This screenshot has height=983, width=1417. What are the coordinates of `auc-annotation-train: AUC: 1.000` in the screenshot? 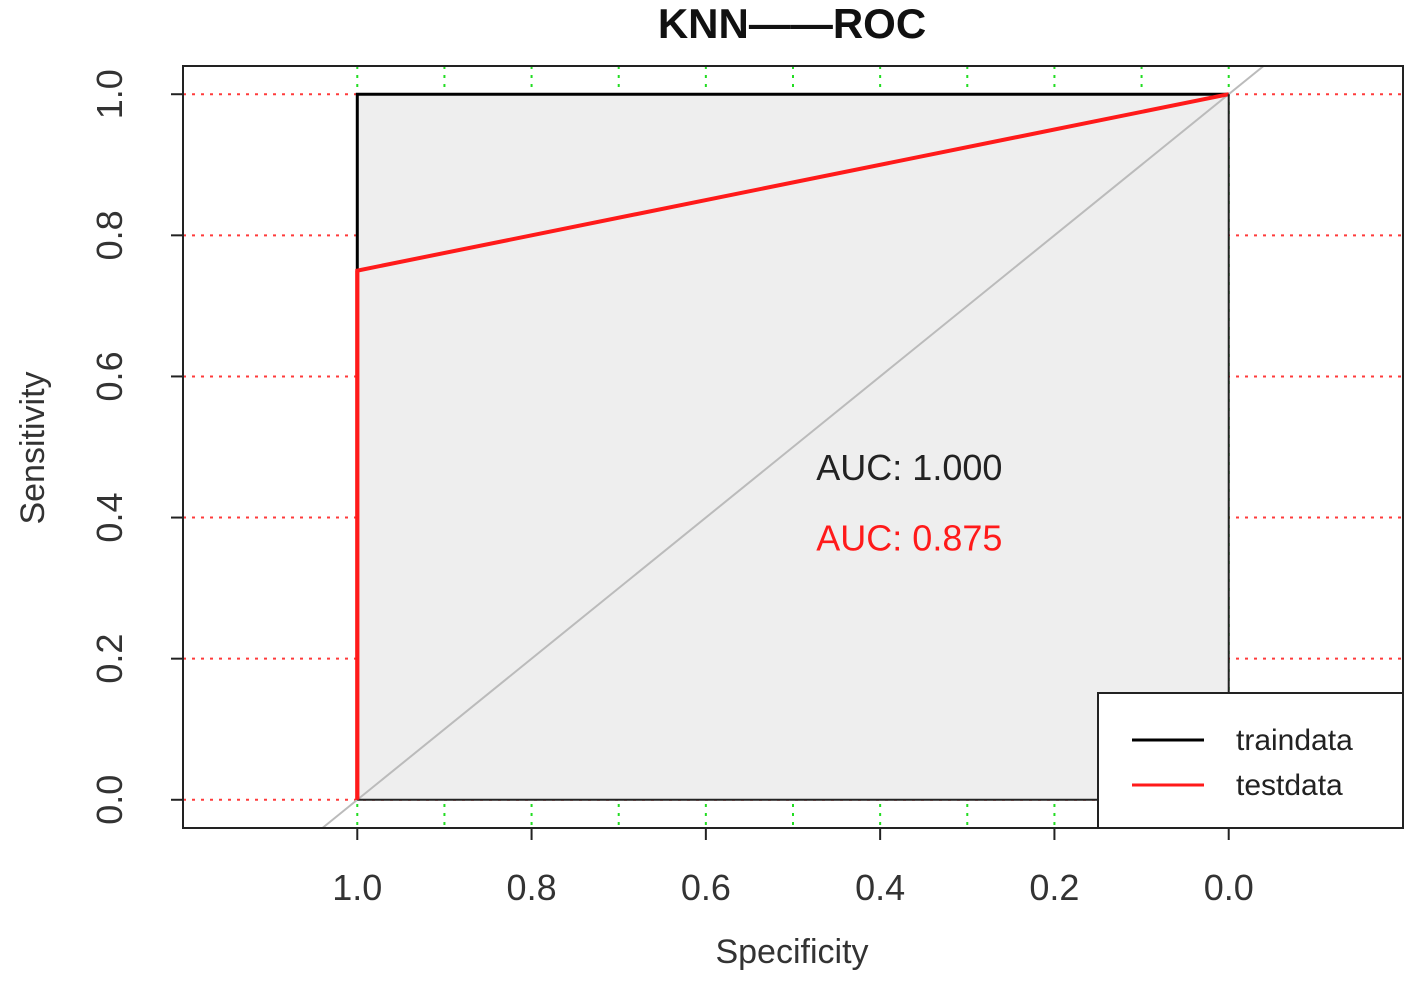 It's located at (909, 467).